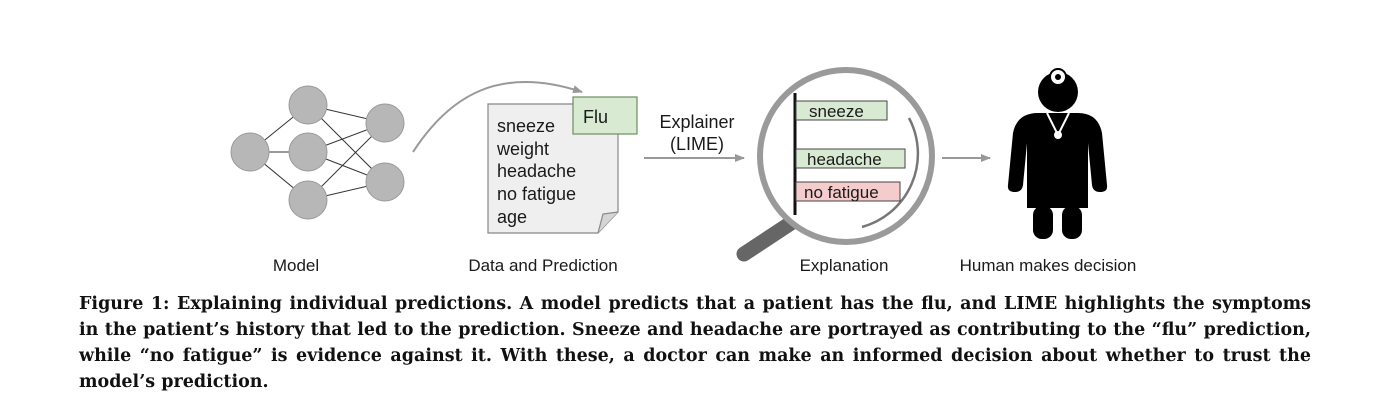 The height and width of the screenshot is (409, 1400). What do you see at coordinates (542, 265) in the screenshot?
I see `data-prediction-label: Data and Prediction` at bounding box center [542, 265].